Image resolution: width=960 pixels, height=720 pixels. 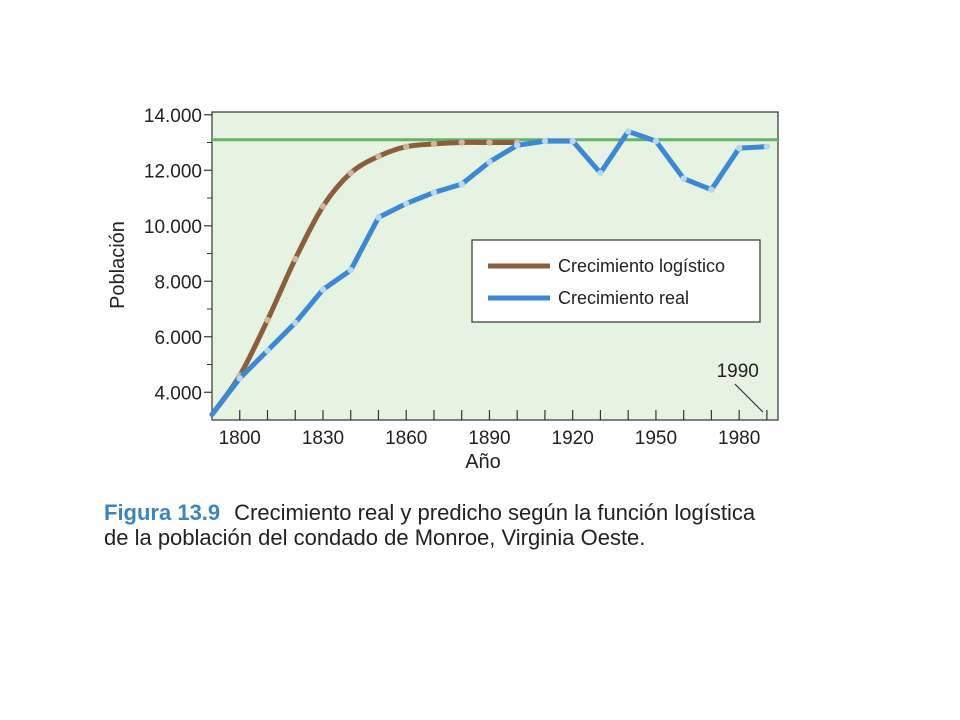 What do you see at coordinates (178, 282) in the screenshot?
I see `y-tick-label: 8.000` at bounding box center [178, 282].